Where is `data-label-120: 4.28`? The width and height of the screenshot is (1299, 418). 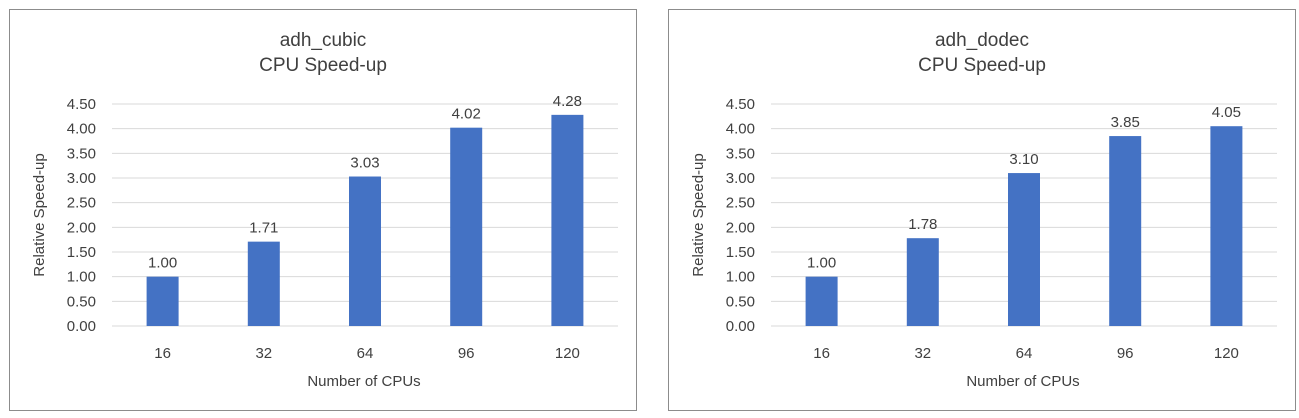
data-label-120: 4.28 is located at coordinates (567, 101).